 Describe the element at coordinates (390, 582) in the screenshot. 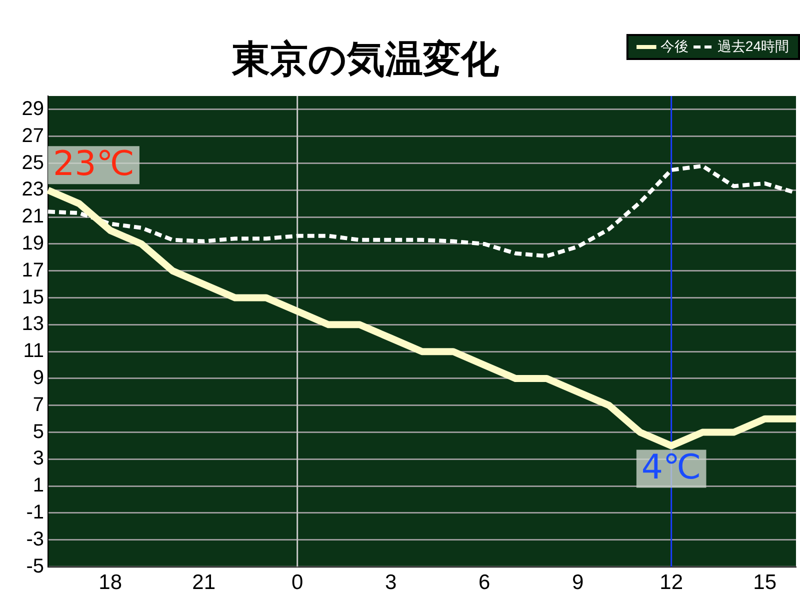

I see `x-tick-label: 3` at that location.